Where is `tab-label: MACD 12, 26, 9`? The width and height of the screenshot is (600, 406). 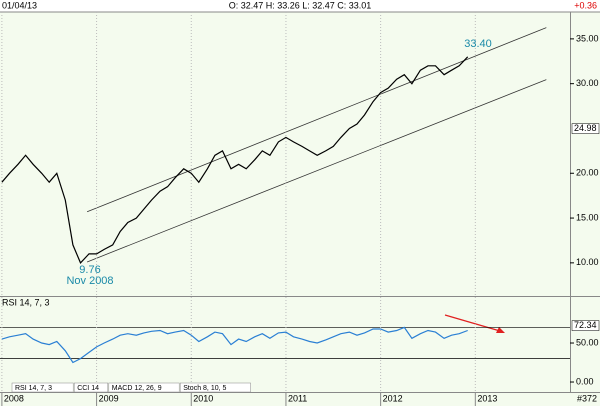
tab-label: MACD 12, 26, 9 is located at coordinates (137, 388).